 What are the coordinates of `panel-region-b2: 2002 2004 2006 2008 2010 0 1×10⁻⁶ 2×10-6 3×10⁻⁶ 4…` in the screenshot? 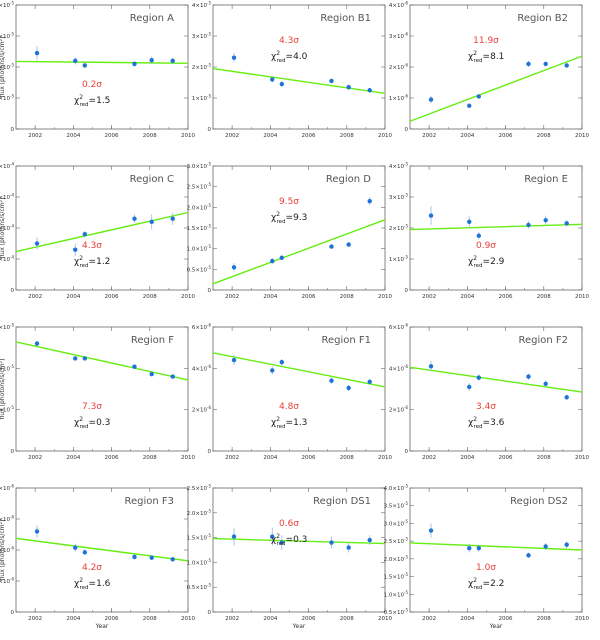 It's located at (489, 70).